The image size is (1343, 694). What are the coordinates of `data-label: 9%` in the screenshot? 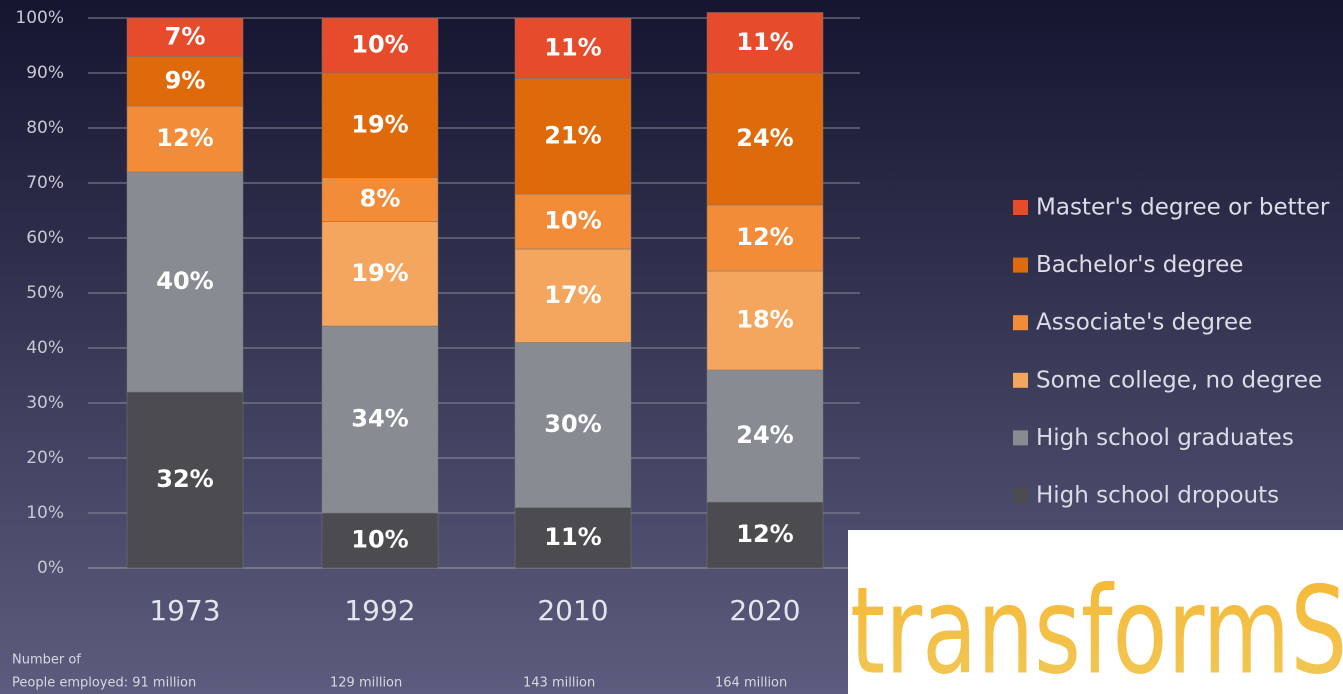 It's located at (185, 80).